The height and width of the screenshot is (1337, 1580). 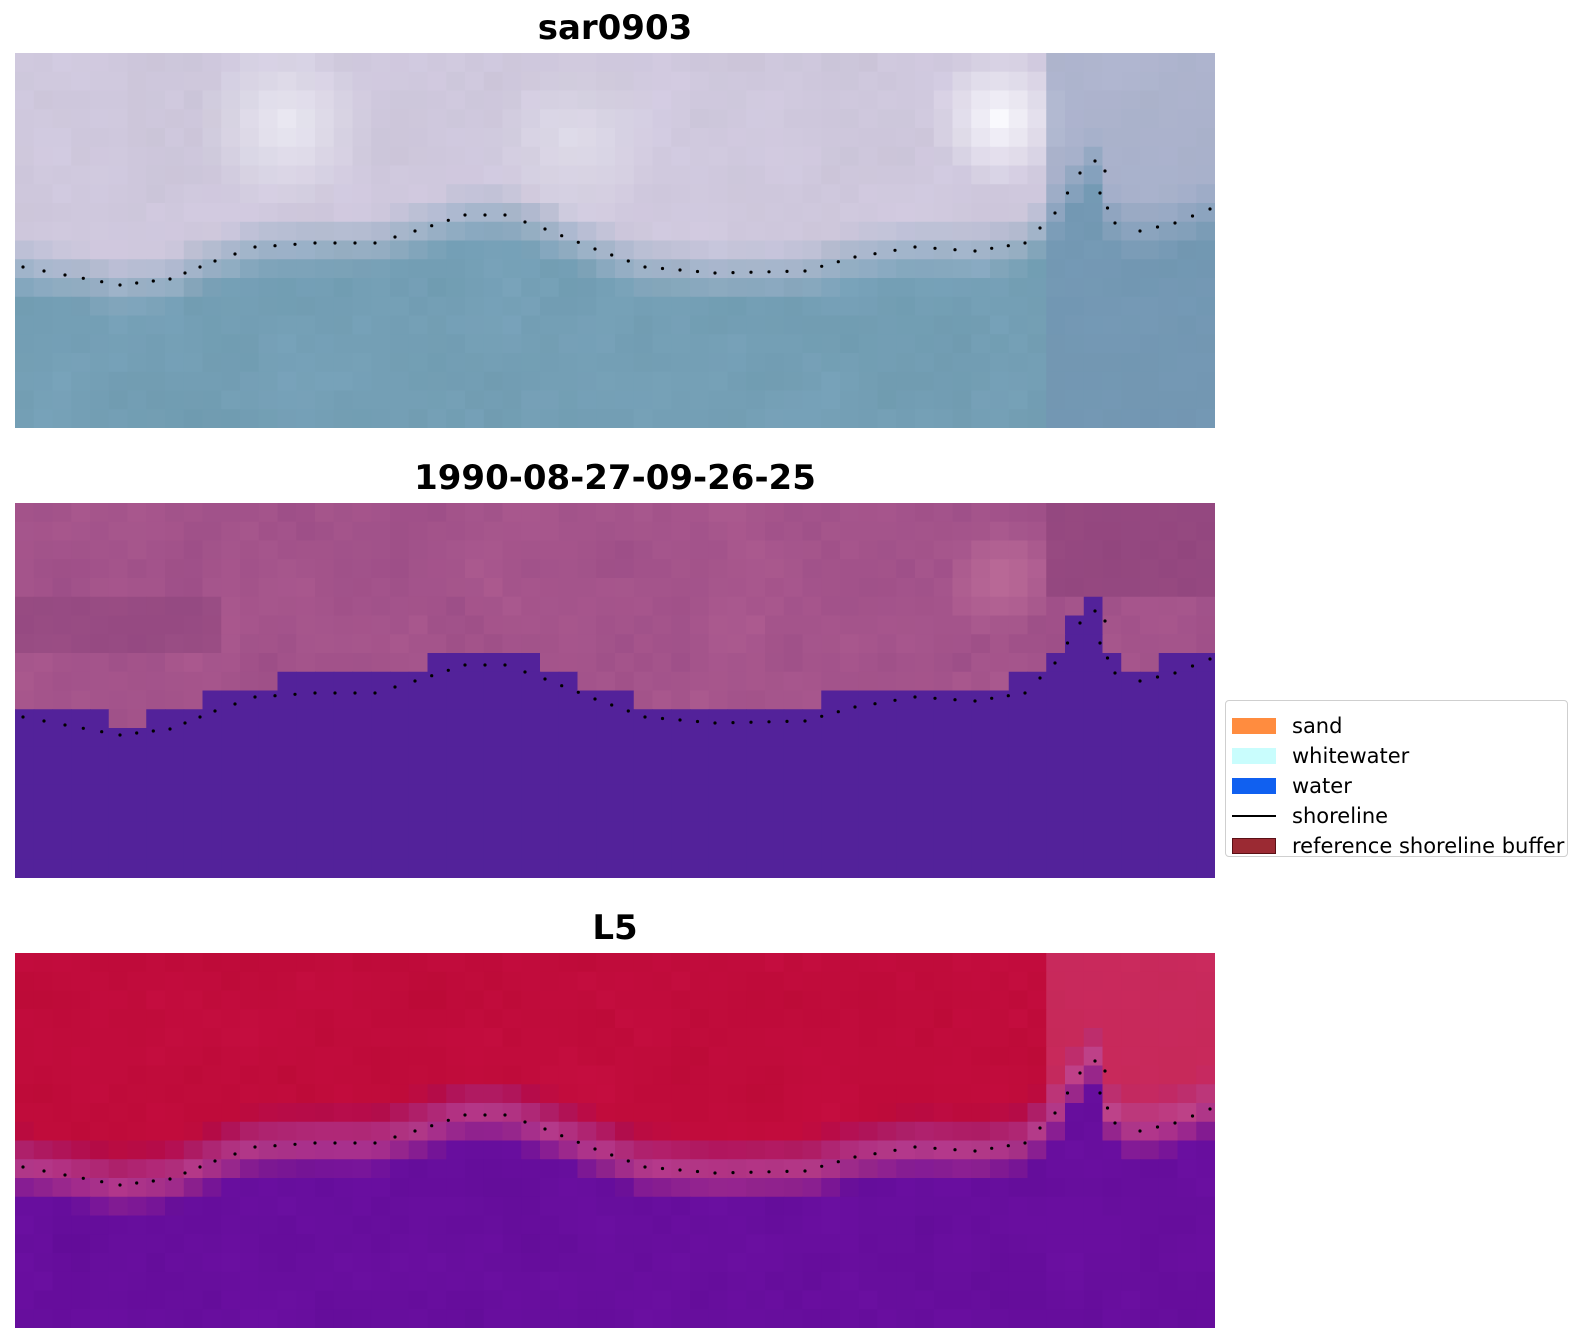 I want to click on shoreline-dots, so click(x=616, y=673).